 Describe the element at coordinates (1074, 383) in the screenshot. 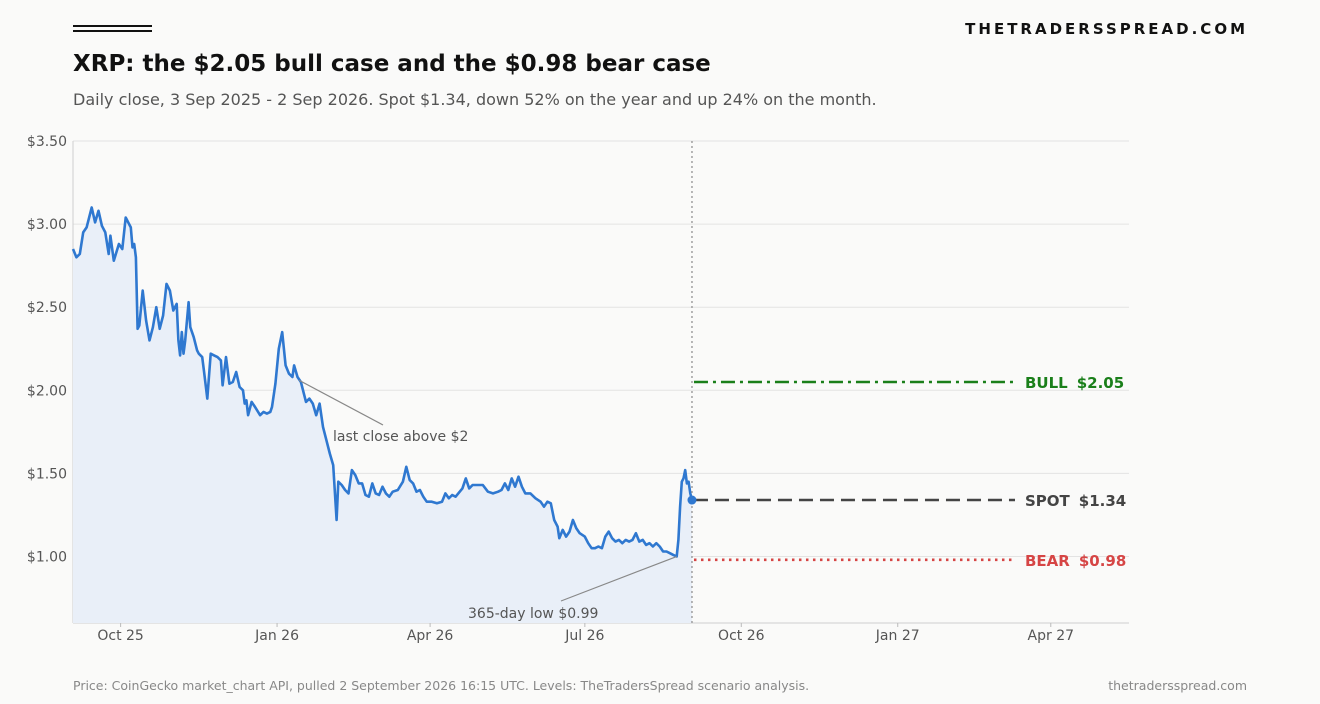

I see `bull-level-label: BULL $2.05` at that location.